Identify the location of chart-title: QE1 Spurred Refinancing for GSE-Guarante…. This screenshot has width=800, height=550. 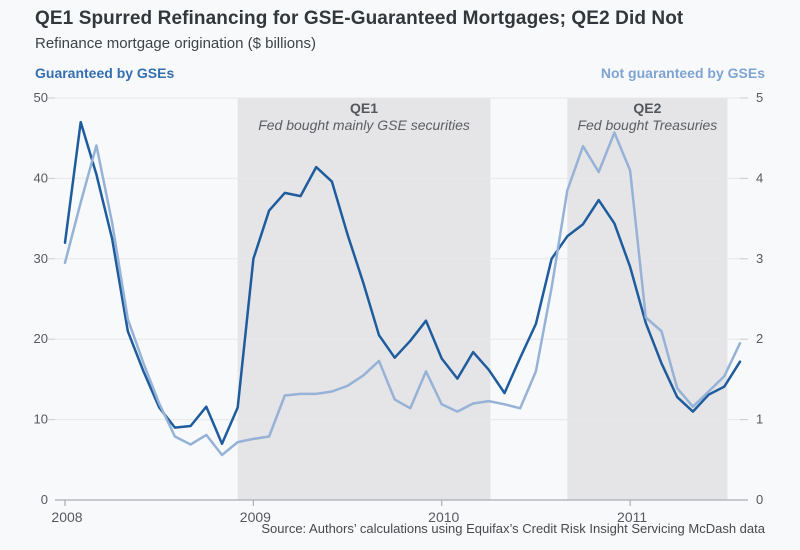
(359, 18).